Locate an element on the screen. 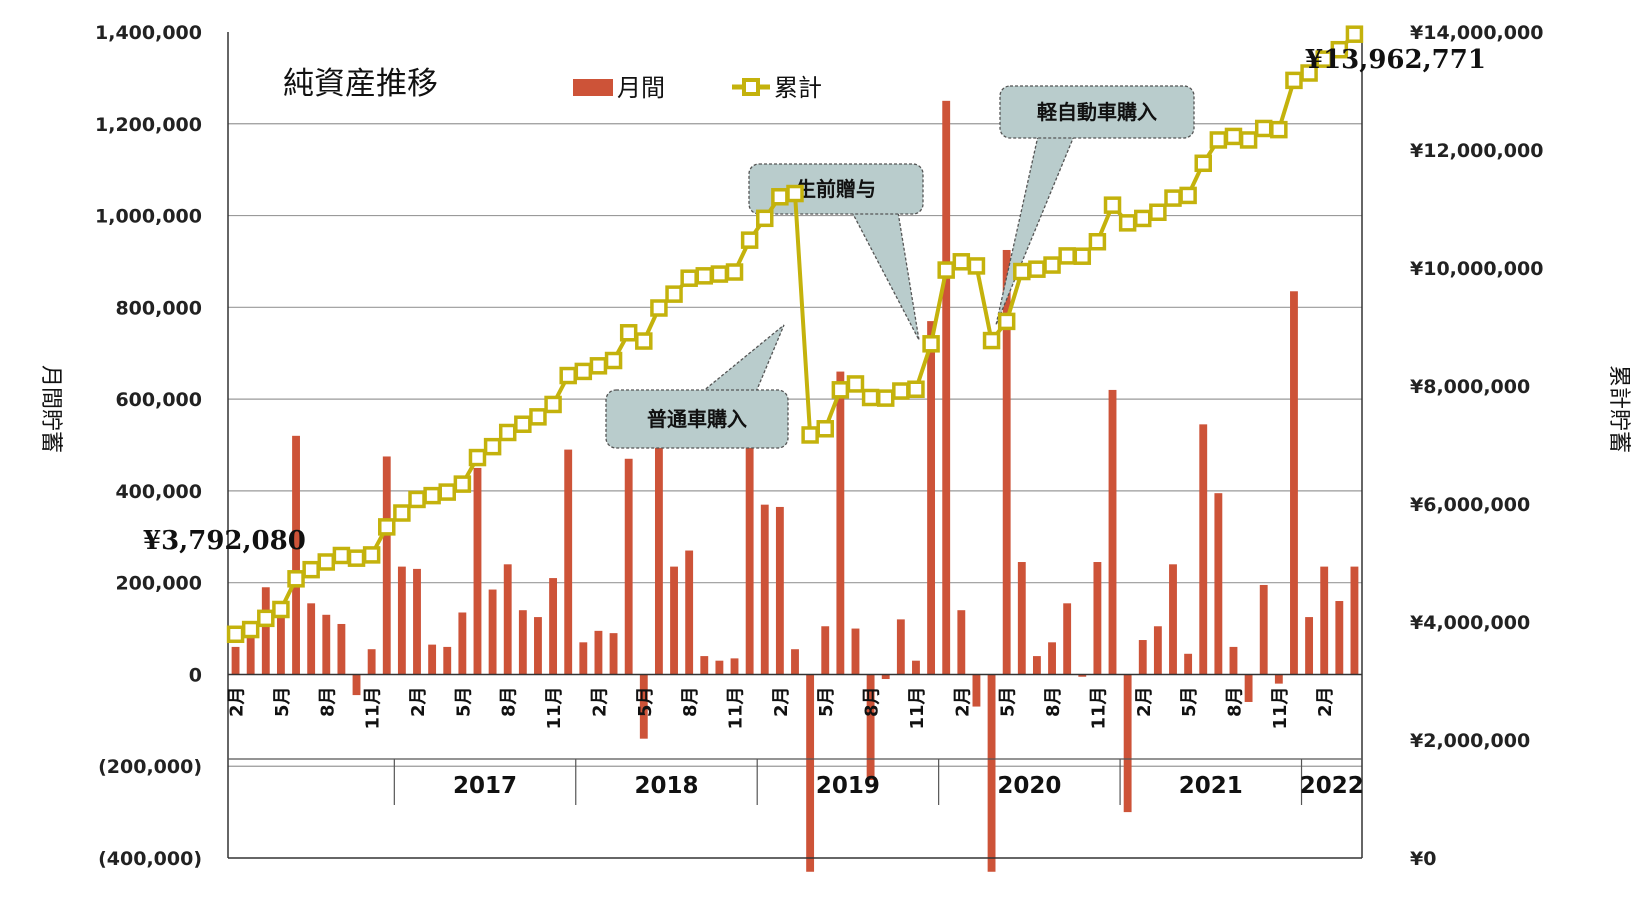 This screenshot has width=1640, height=904. left-axis-tick-label: 800,000 is located at coordinates (158, 308).